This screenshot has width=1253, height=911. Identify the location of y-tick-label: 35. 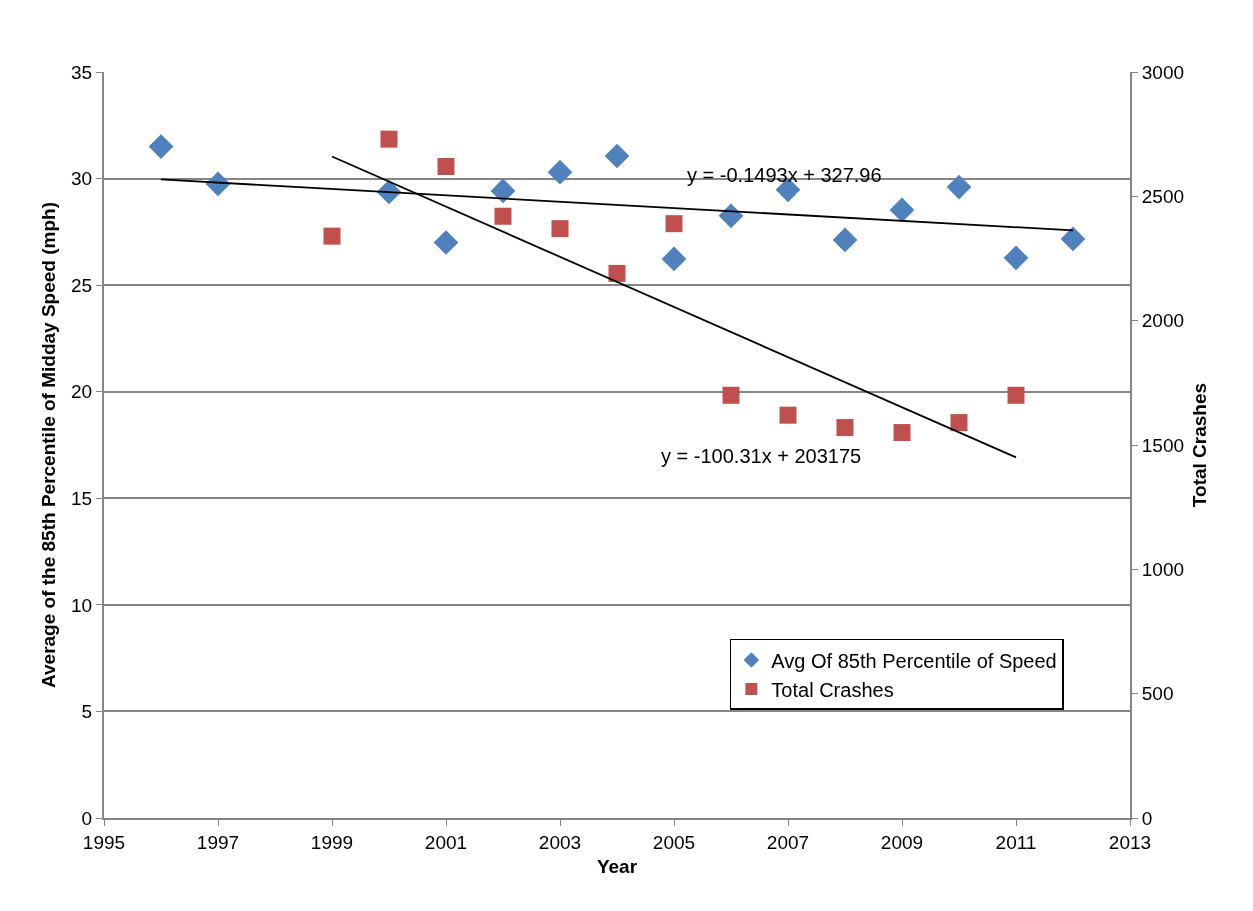
(82, 72).